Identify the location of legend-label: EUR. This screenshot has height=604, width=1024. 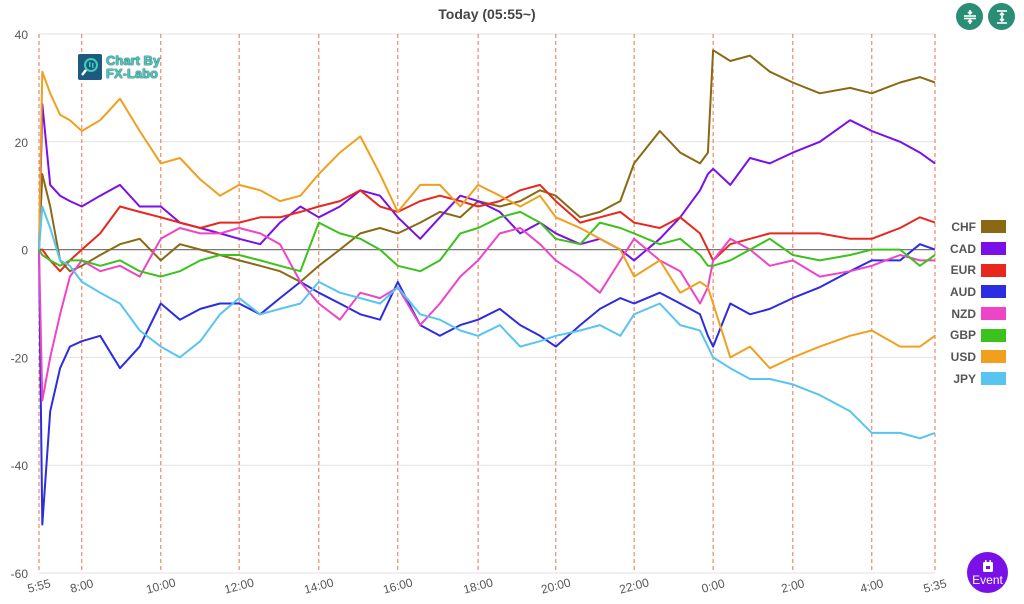
(963, 270).